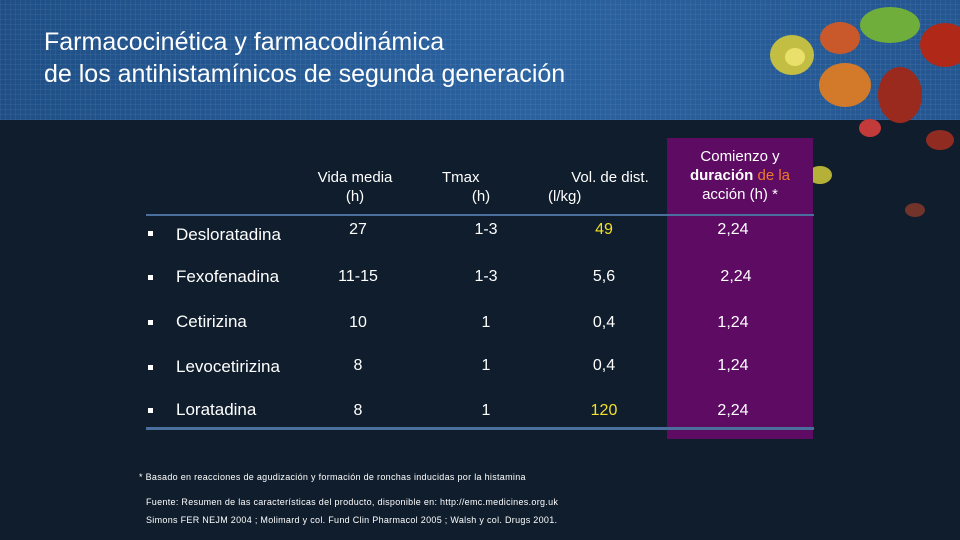 The image size is (960, 540). Describe the element at coordinates (740, 156) in the screenshot. I see `header-comienzo-line1: Comienzo y` at that location.